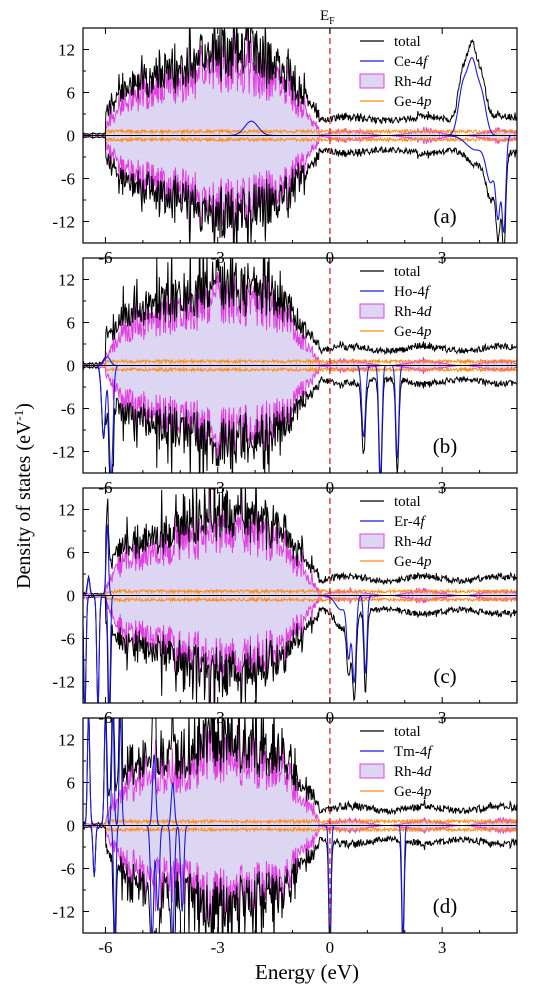  Describe the element at coordinates (445, 446) in the screenshot. I see `panel-label: (b)` at that location.